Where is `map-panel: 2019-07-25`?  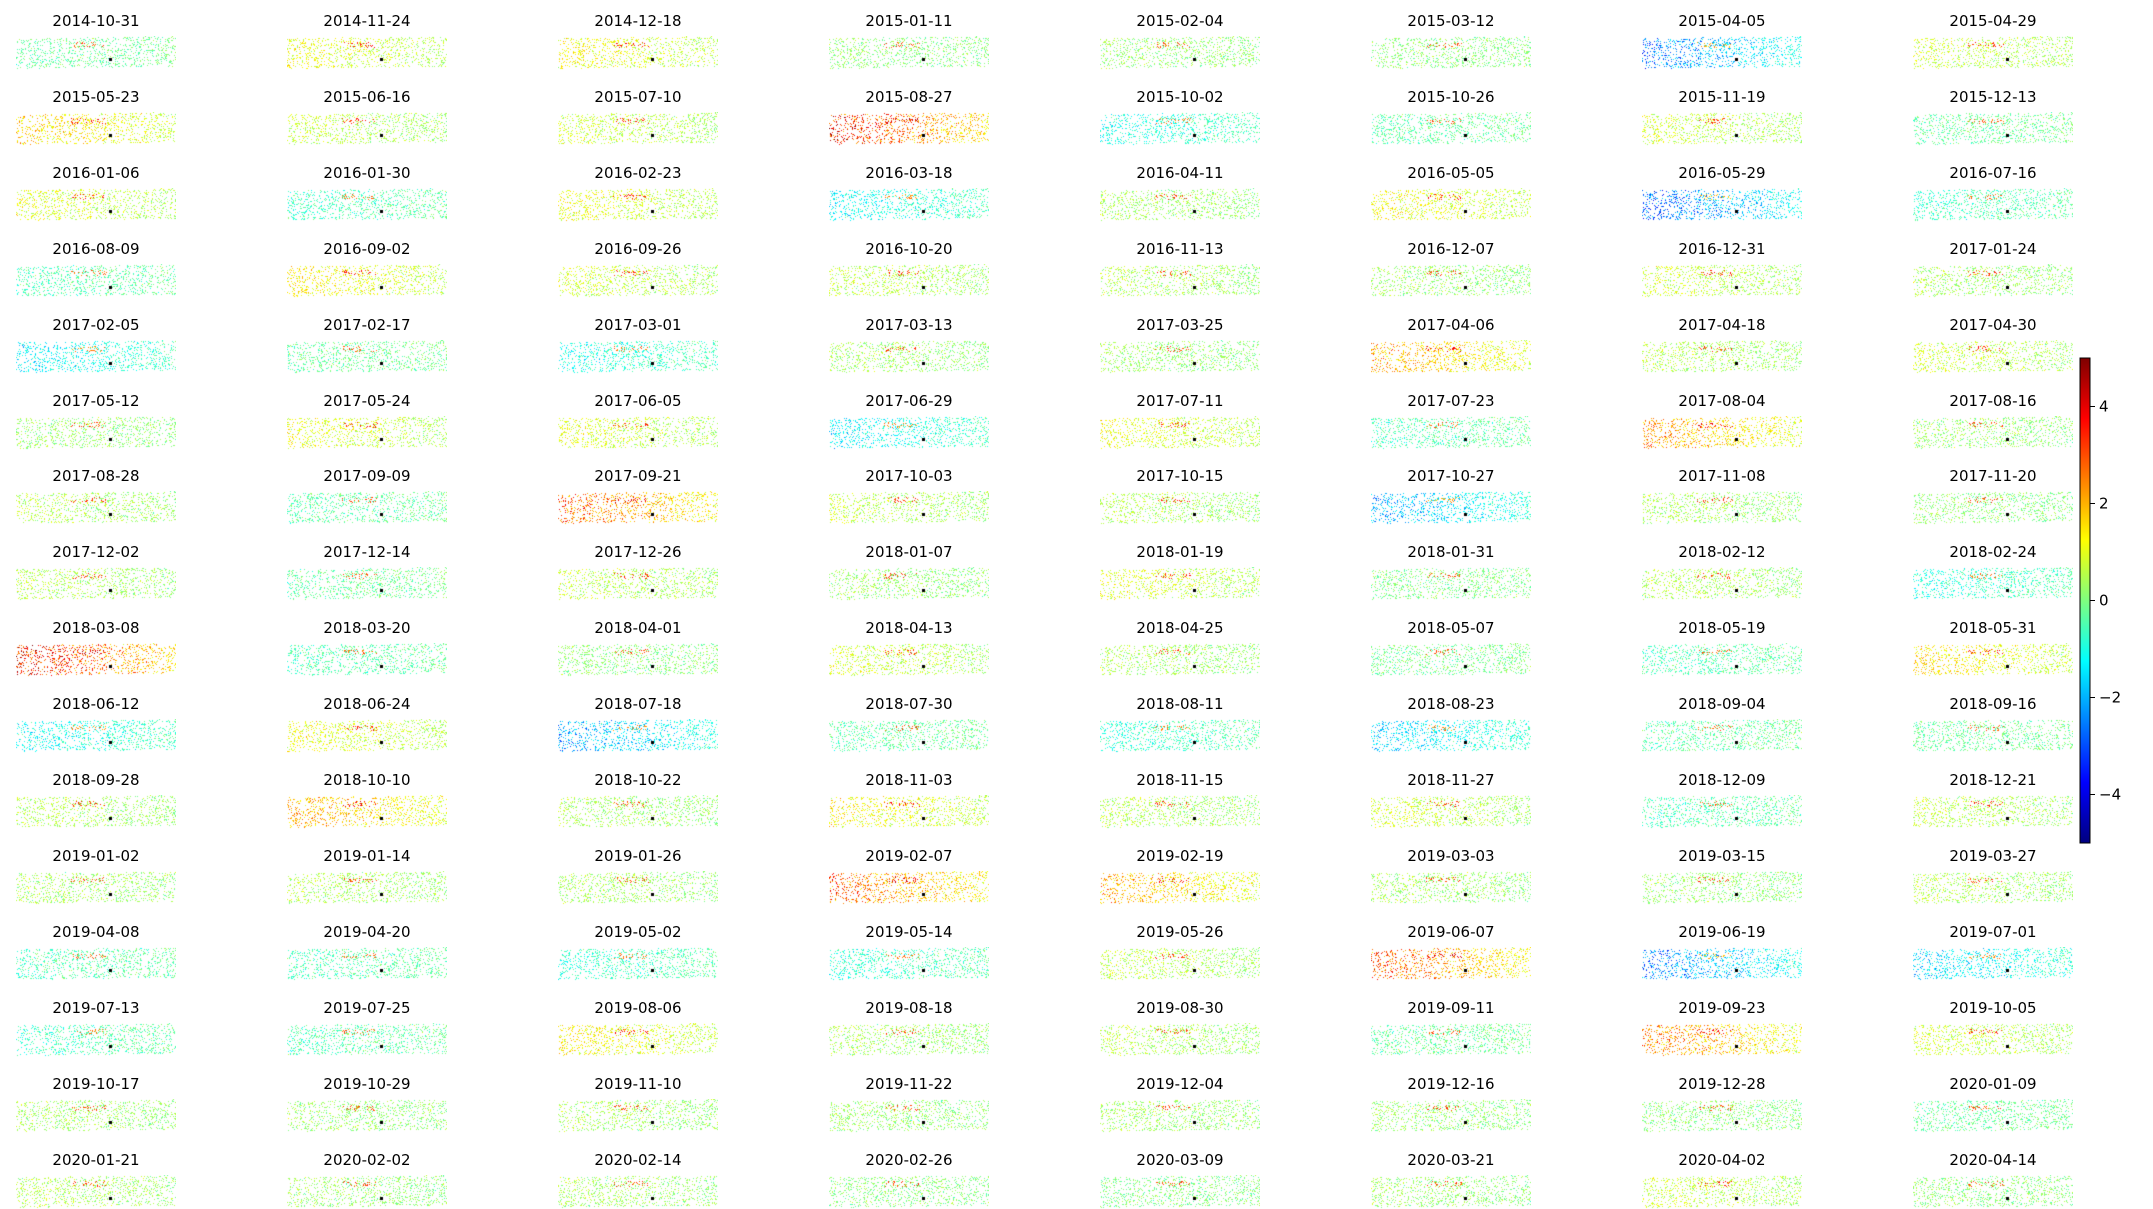 map-panel: 2019-07-25 is located at coordinates (367, 1028).